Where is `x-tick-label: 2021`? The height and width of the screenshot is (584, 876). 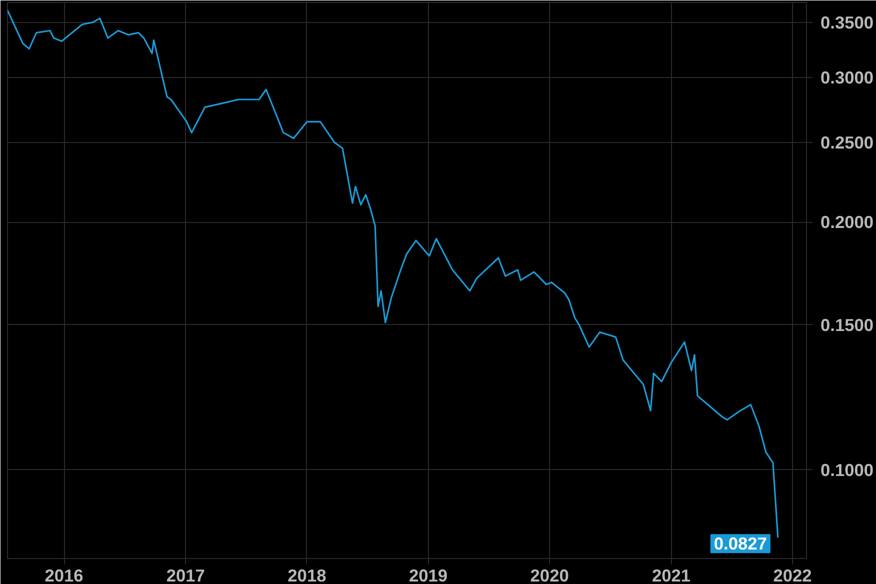
x-tick-label: 2021 is located at coordinates (671, 575).